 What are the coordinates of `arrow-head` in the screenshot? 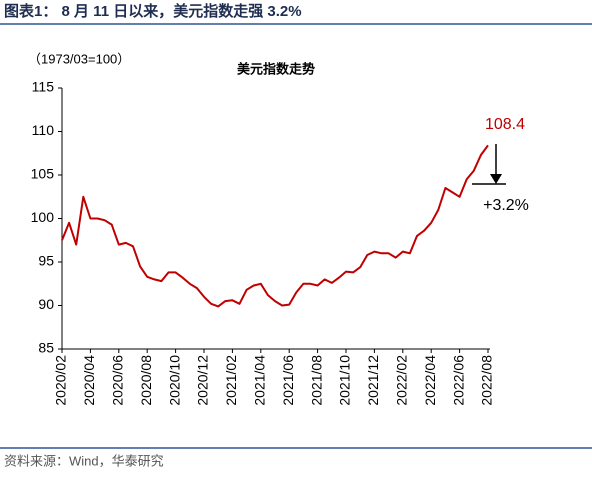 It's located at (496, 179).